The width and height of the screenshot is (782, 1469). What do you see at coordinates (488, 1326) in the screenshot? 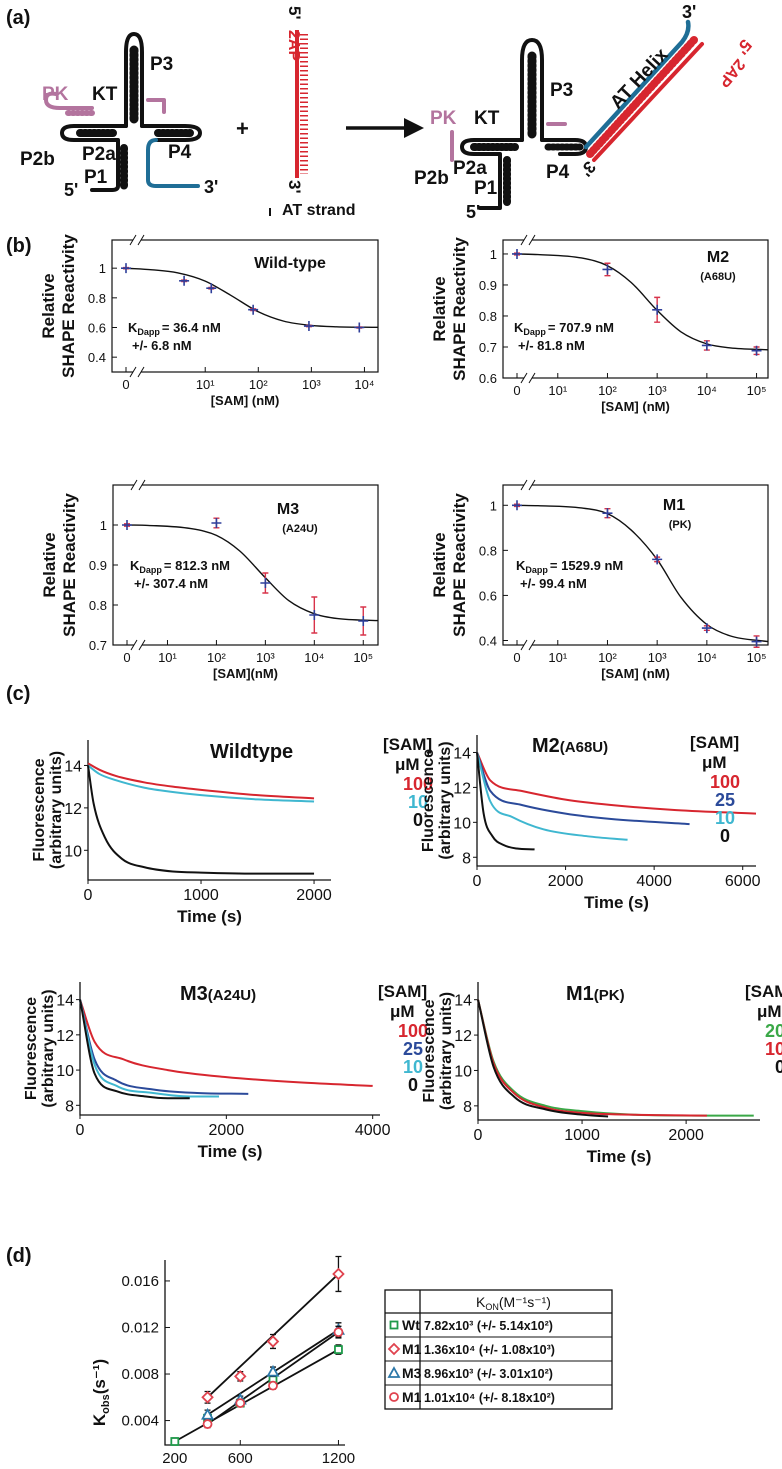
I see `table-cell: 7.82x10³ (+/- 5.14x10²)` at bounding box center [488, 1326].